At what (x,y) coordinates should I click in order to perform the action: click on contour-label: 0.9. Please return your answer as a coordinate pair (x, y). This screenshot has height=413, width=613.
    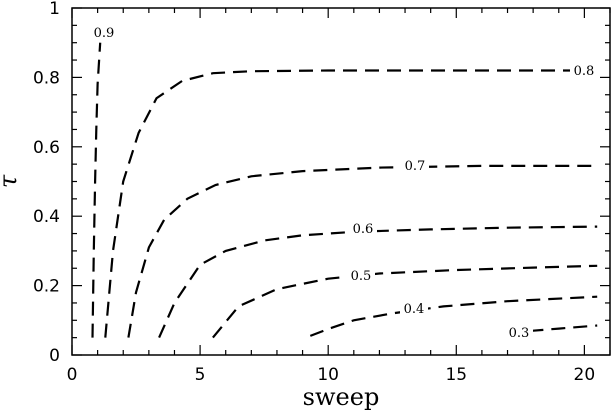
    Looking at the image, I should click on (104, 33).